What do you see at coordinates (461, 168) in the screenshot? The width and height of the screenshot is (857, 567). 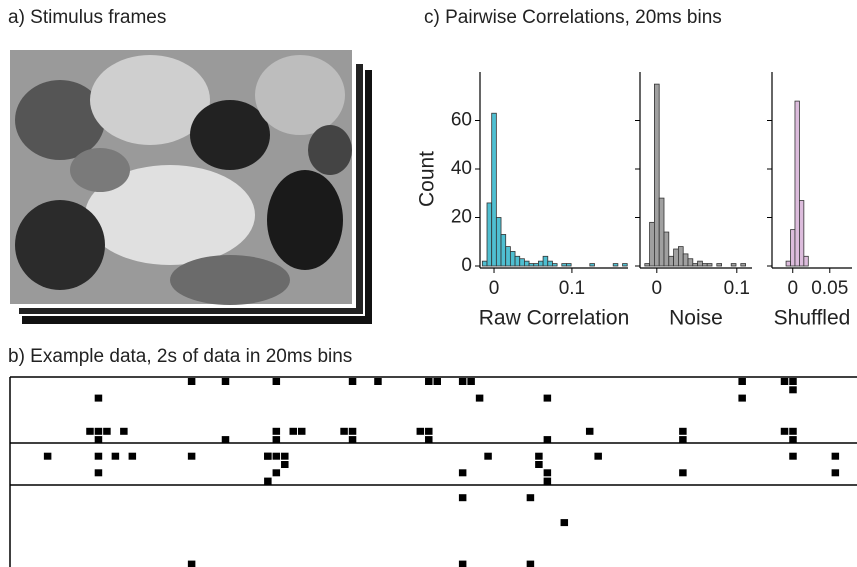 I see `y-tick-label: 40` at bounding box center [461, 168].